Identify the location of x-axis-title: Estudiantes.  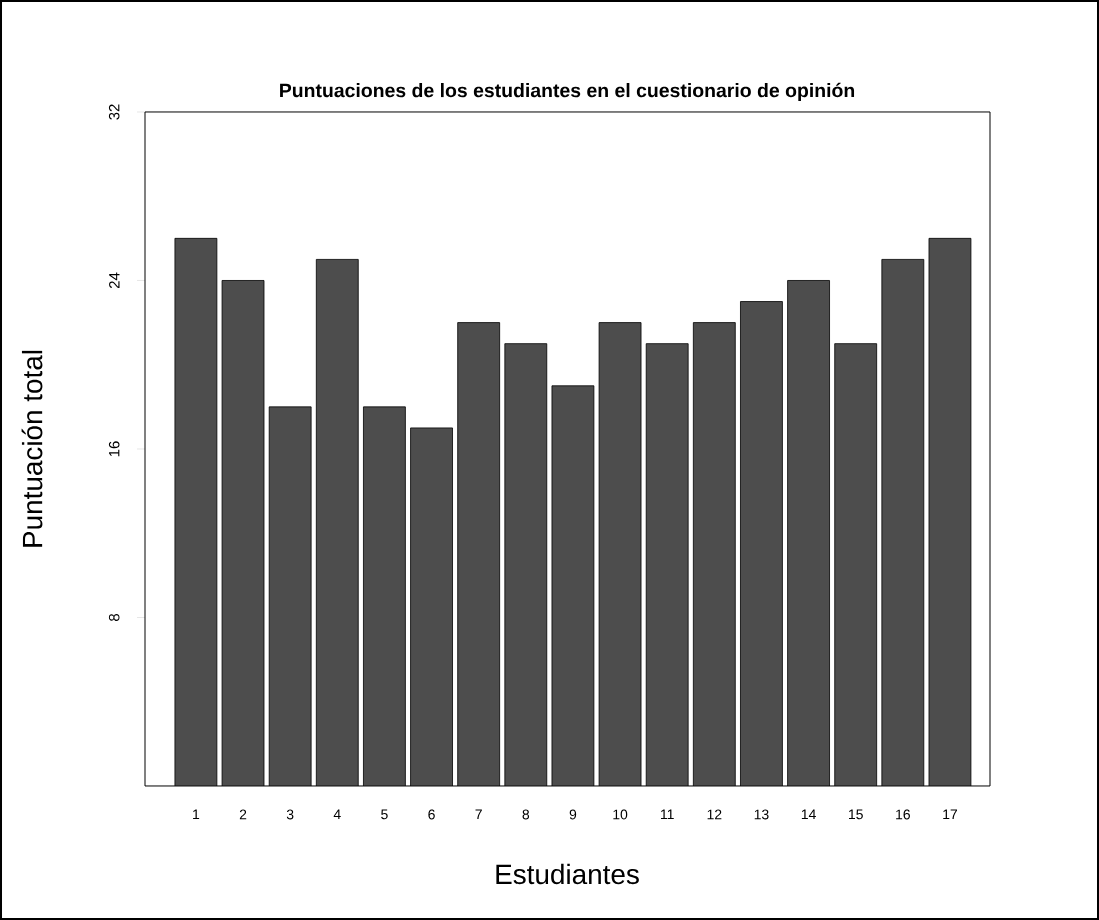
(567, 874).